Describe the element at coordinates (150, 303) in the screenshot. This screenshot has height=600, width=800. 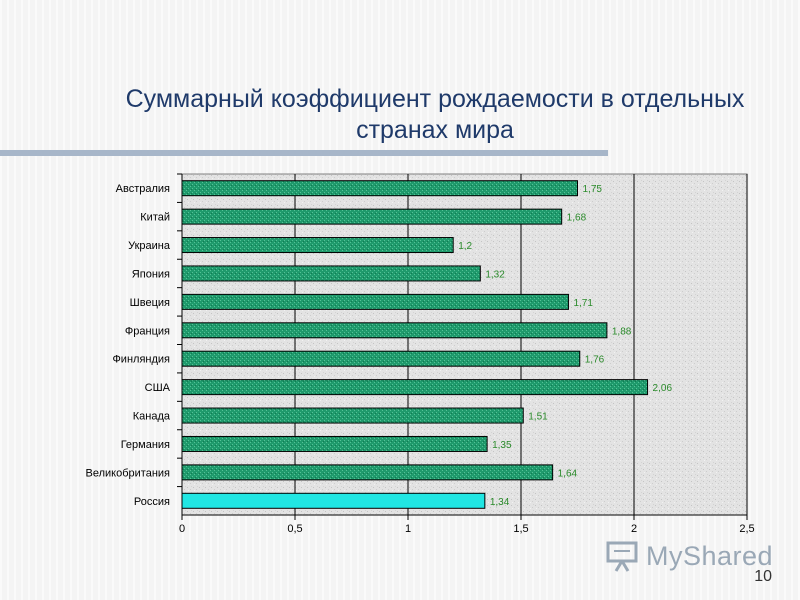
I see `category-label: Швеция` at that location.